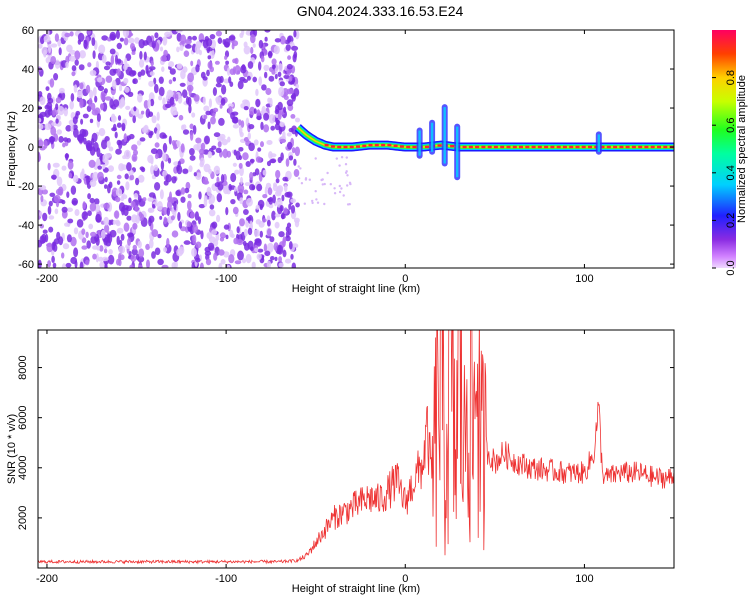 Image resolution: width=750 pixels, height=600 pixels. What do you see at coordinates (47, 579) in the screenshot?
I see `x-tick-label: -200` at bounding box center [47, 579].